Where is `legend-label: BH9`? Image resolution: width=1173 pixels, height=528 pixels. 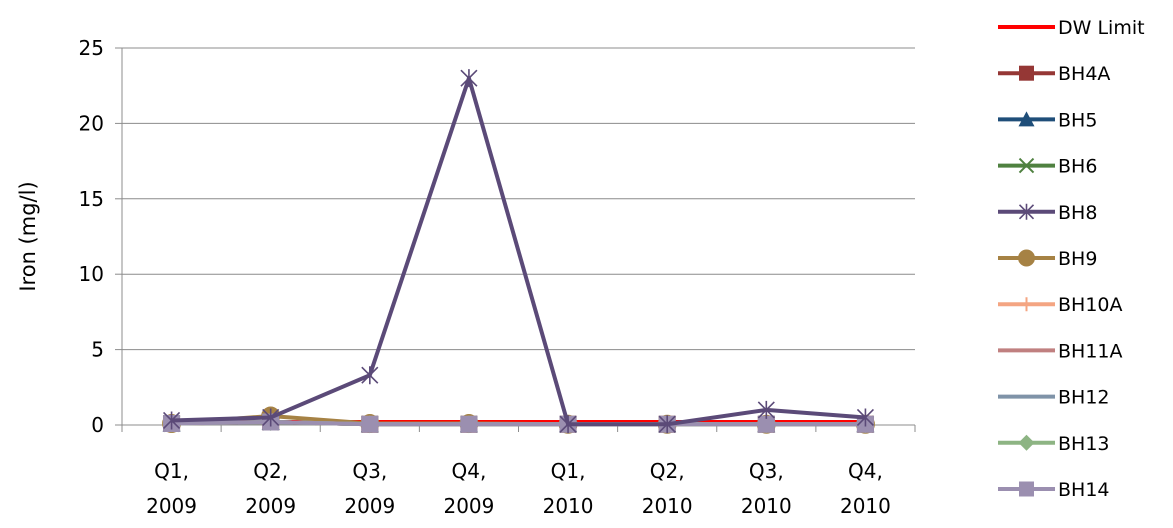
legend-label: BH9 is located at coordinates (1077, 259).